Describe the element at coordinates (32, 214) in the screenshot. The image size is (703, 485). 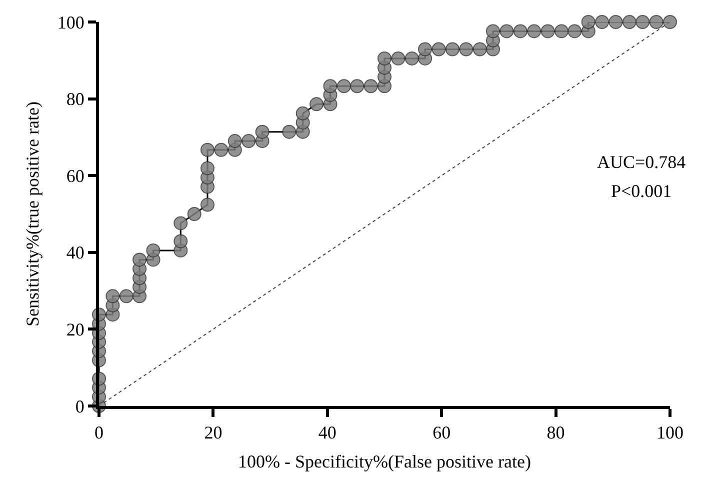
I see `y-axis-title: Sensitivity%(true positive rate)` at that location.